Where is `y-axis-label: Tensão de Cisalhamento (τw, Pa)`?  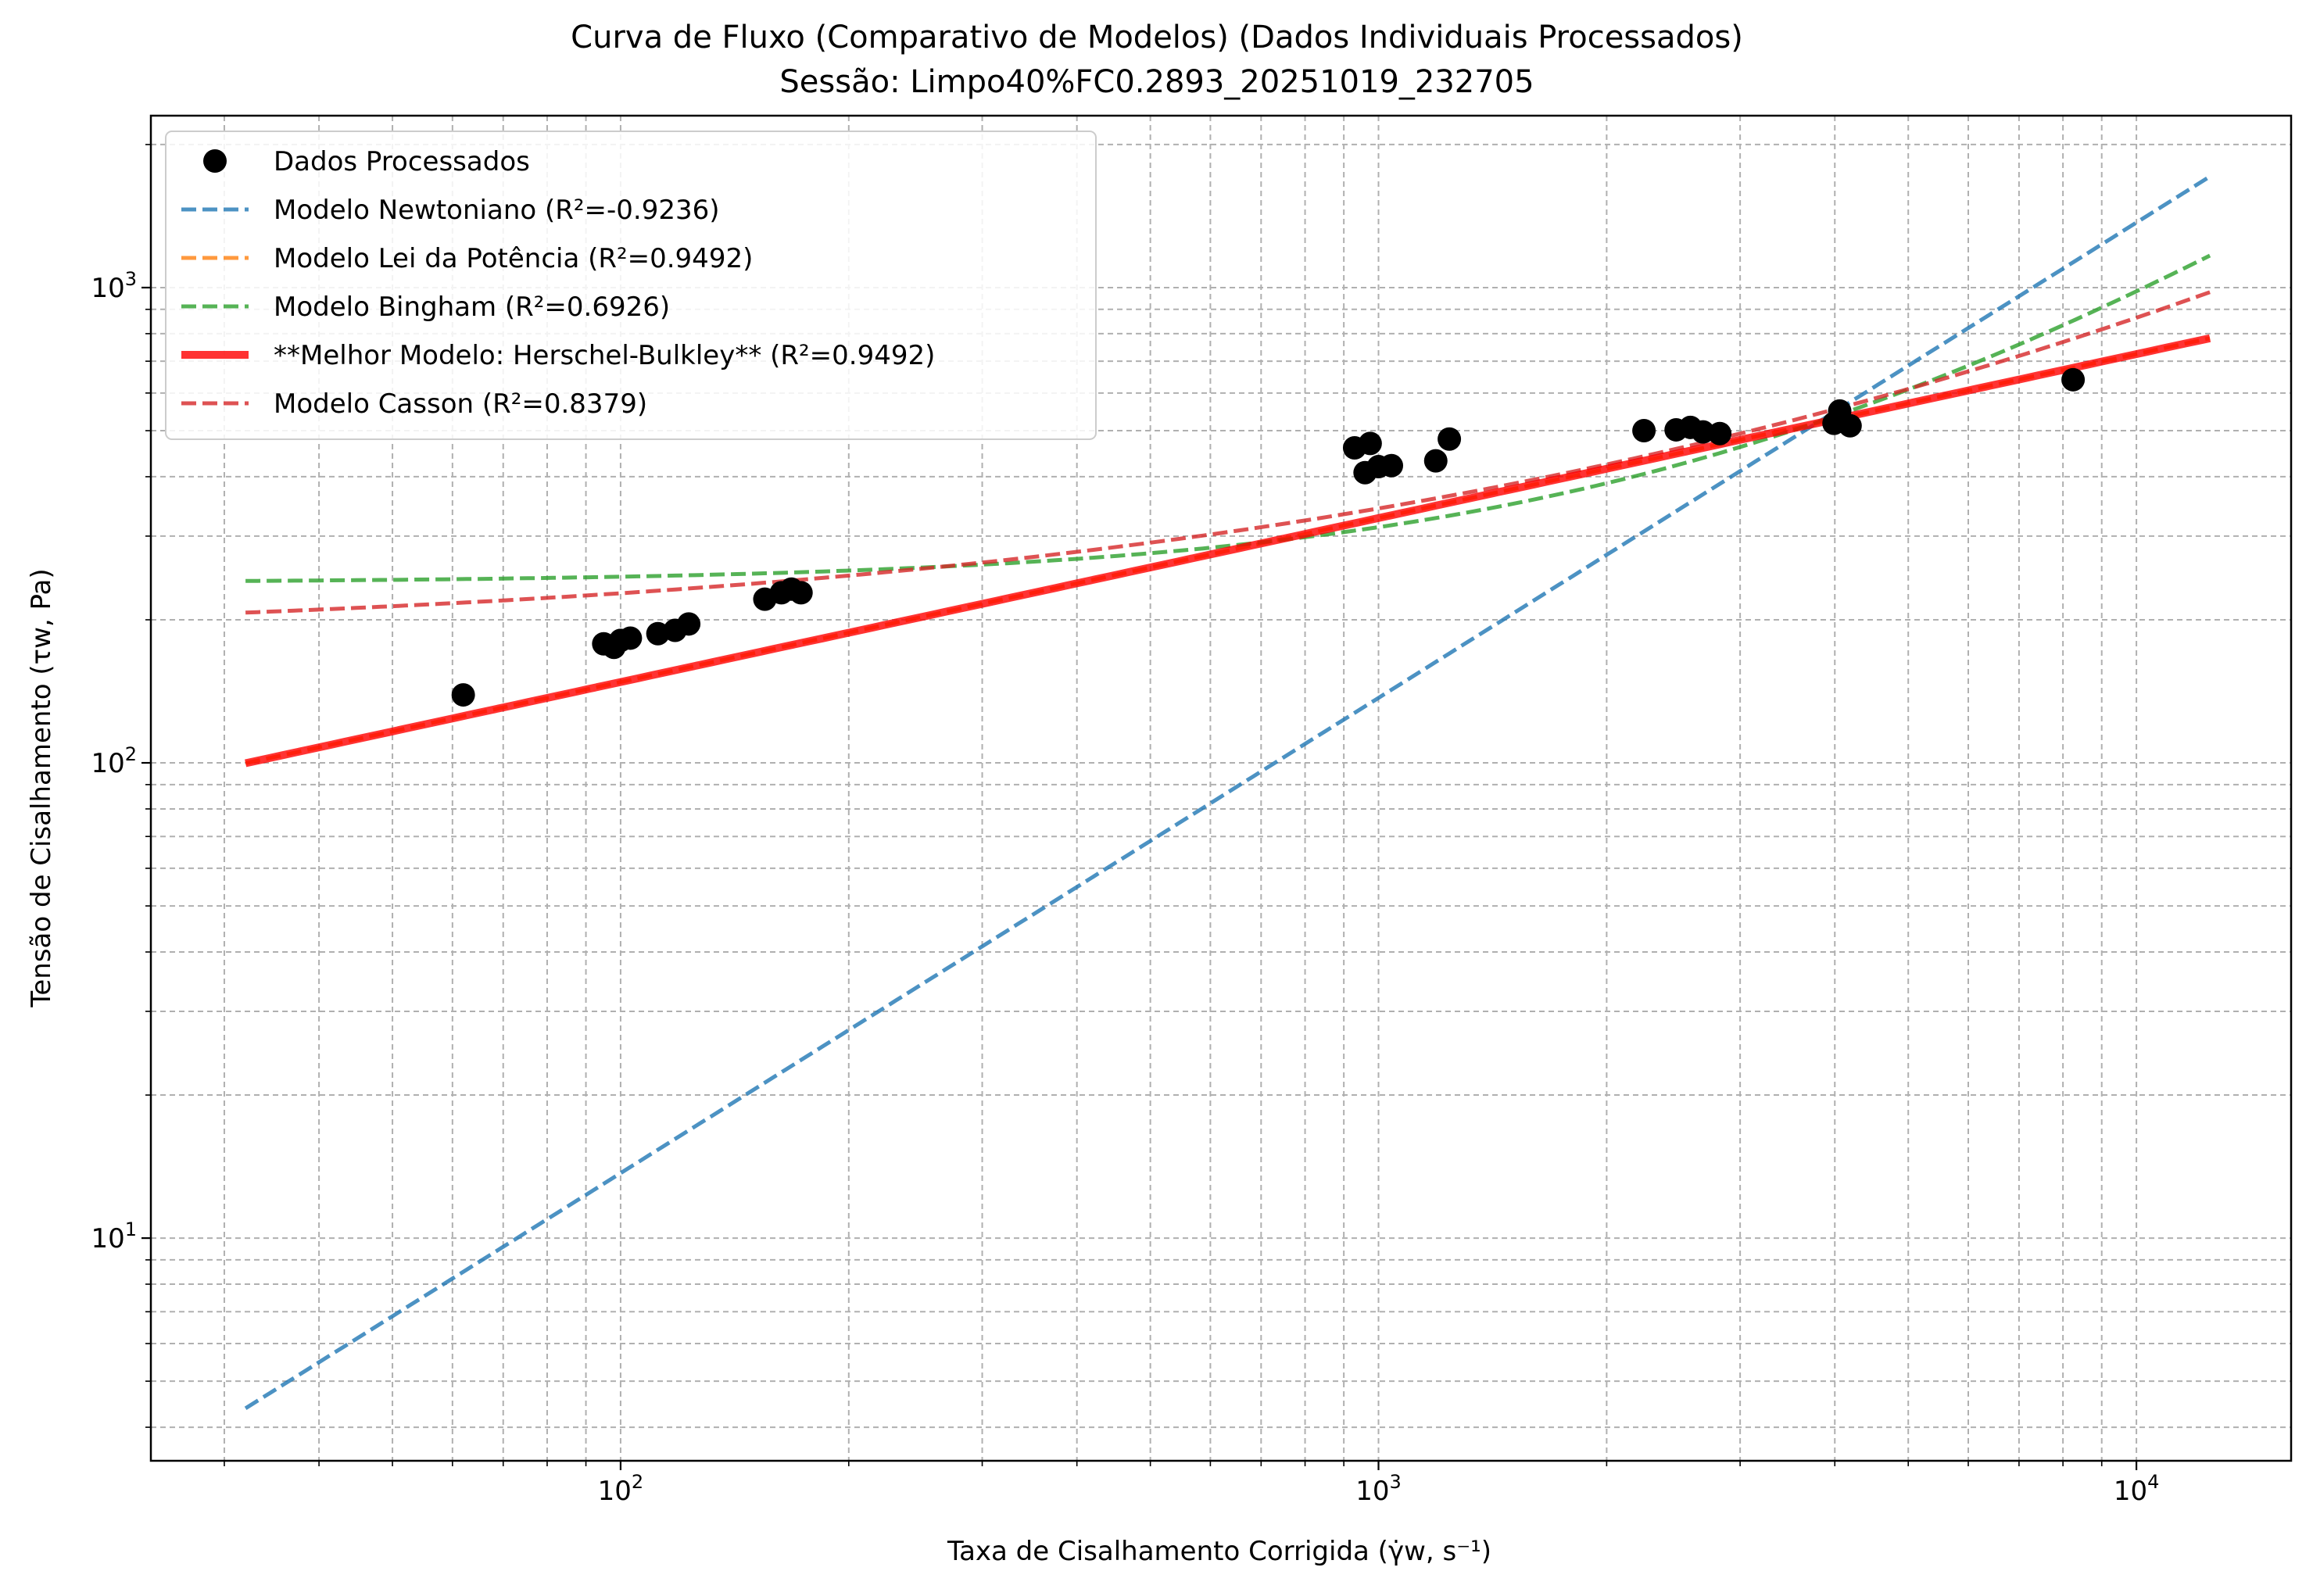
y-axis-label: Tensão de Cisalhamento (τw, Pa) is located at coordinates (41, 787).